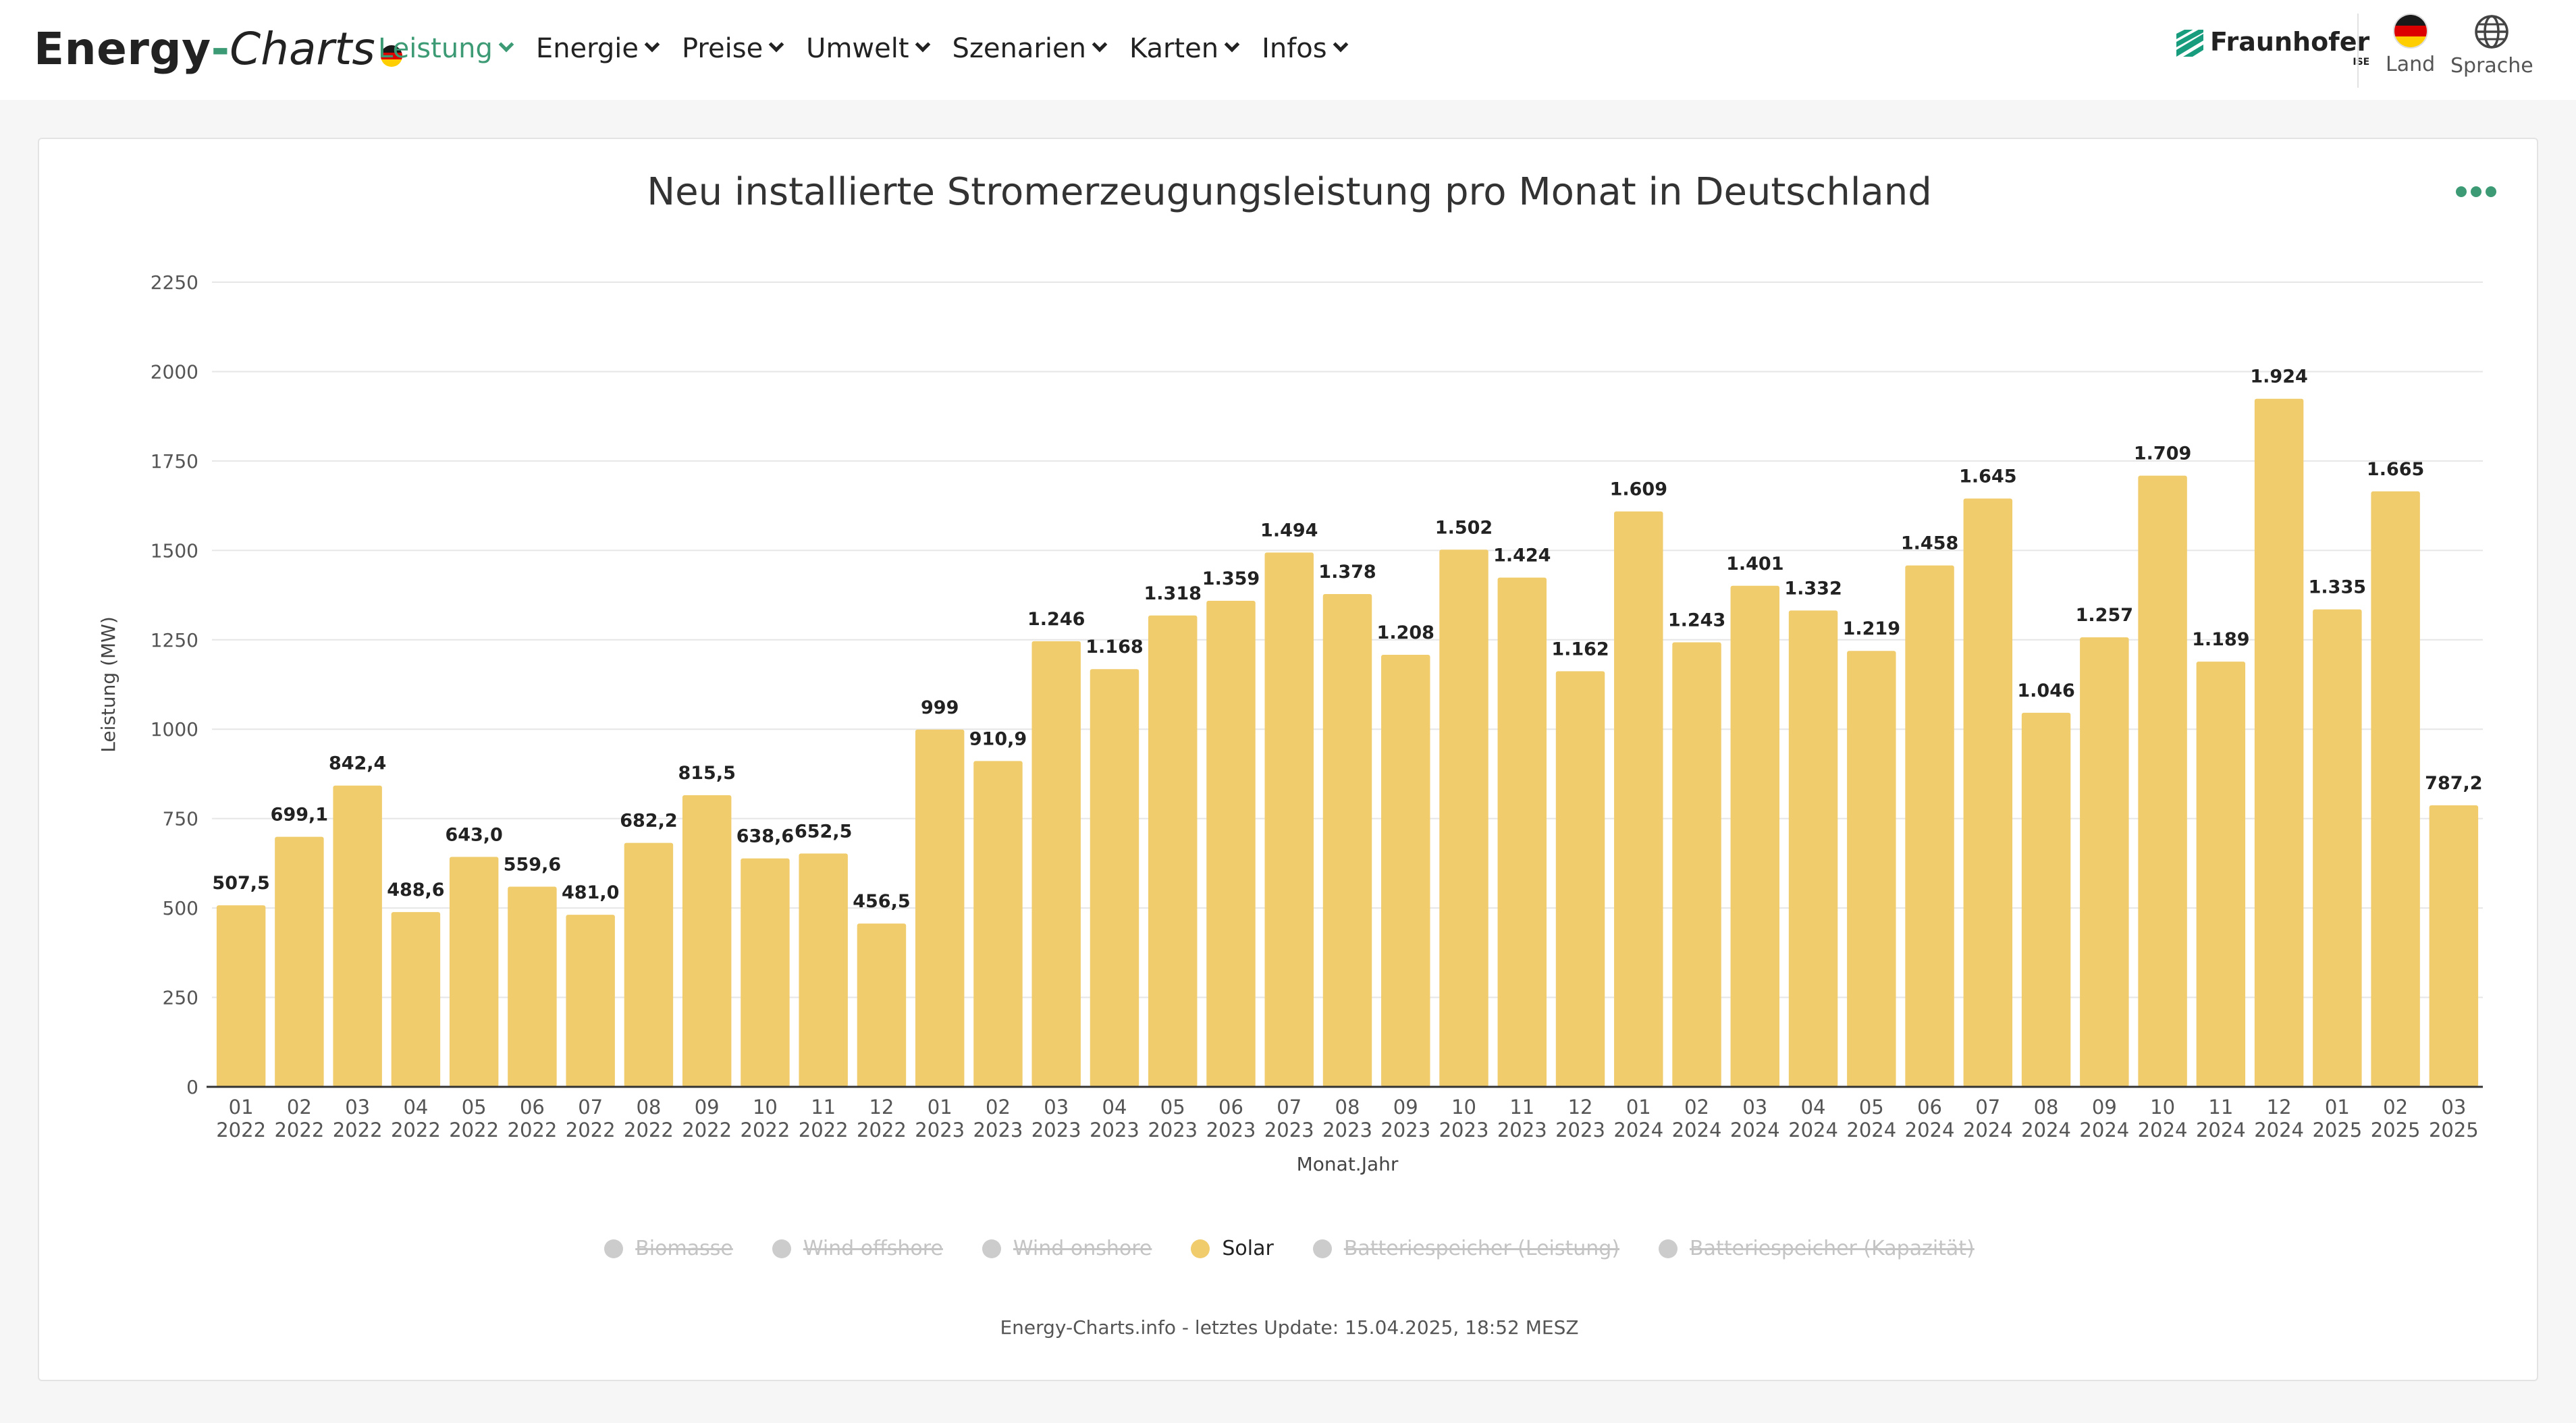 This screenshot has width=2576, height=1423. Describe the element at coordinates (649, 821) in the screenshot. I see `bar-value-label: 682,2` at that location.